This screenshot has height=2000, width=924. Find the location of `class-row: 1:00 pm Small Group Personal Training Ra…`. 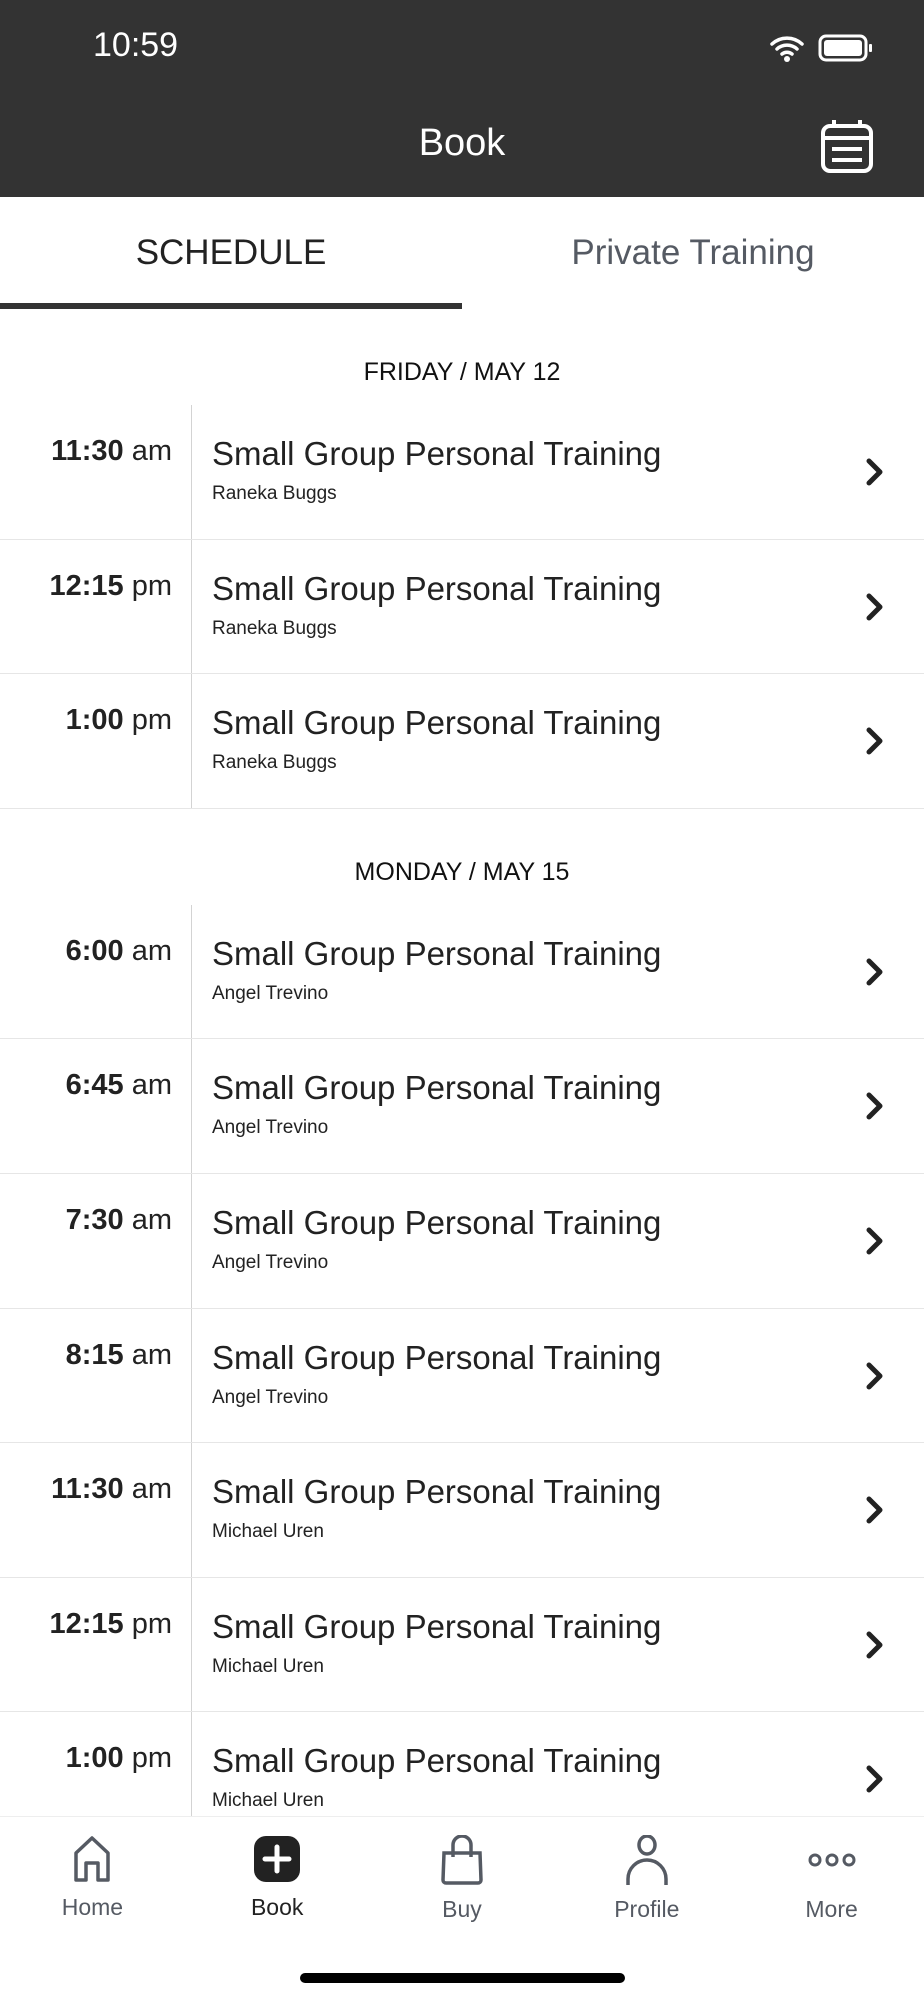

class-row: 1:00 pm Small Group Personal Training Ra… is located at coordinates (462, 741).